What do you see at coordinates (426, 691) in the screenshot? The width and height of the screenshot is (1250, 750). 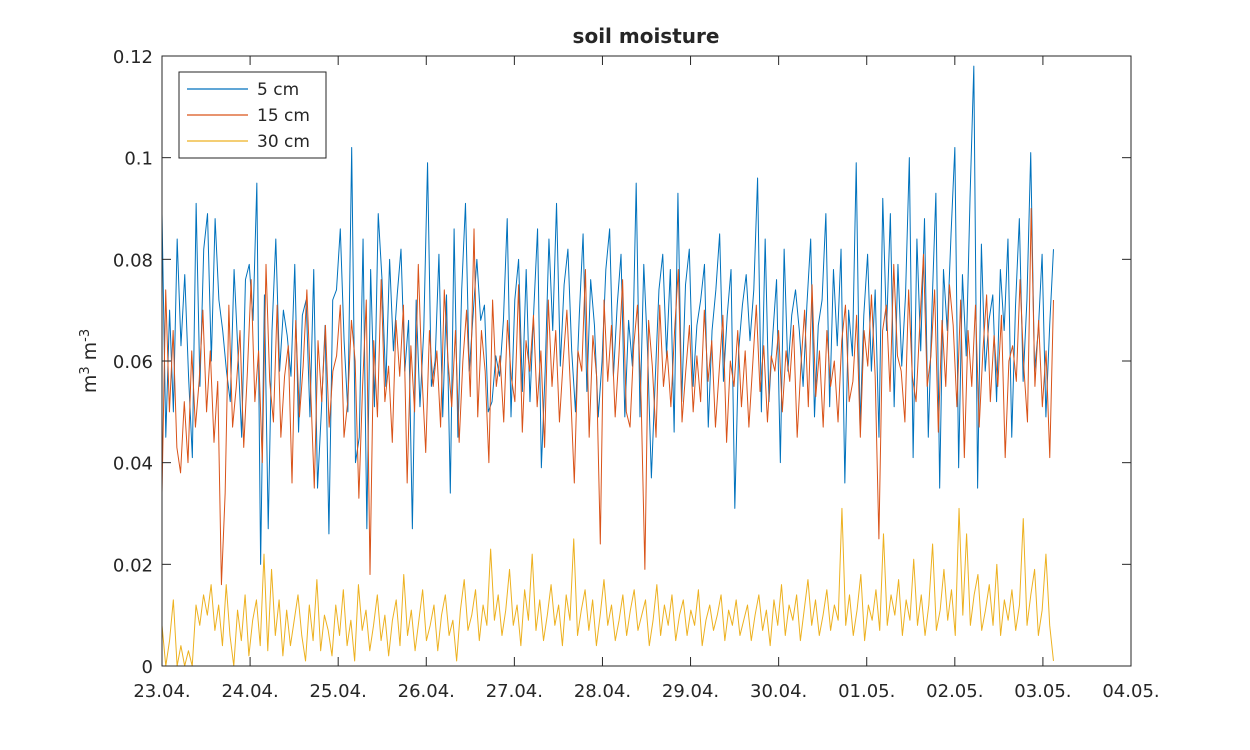 I see `x-tick-label: 26.04.` at bounding box center [426, 691].